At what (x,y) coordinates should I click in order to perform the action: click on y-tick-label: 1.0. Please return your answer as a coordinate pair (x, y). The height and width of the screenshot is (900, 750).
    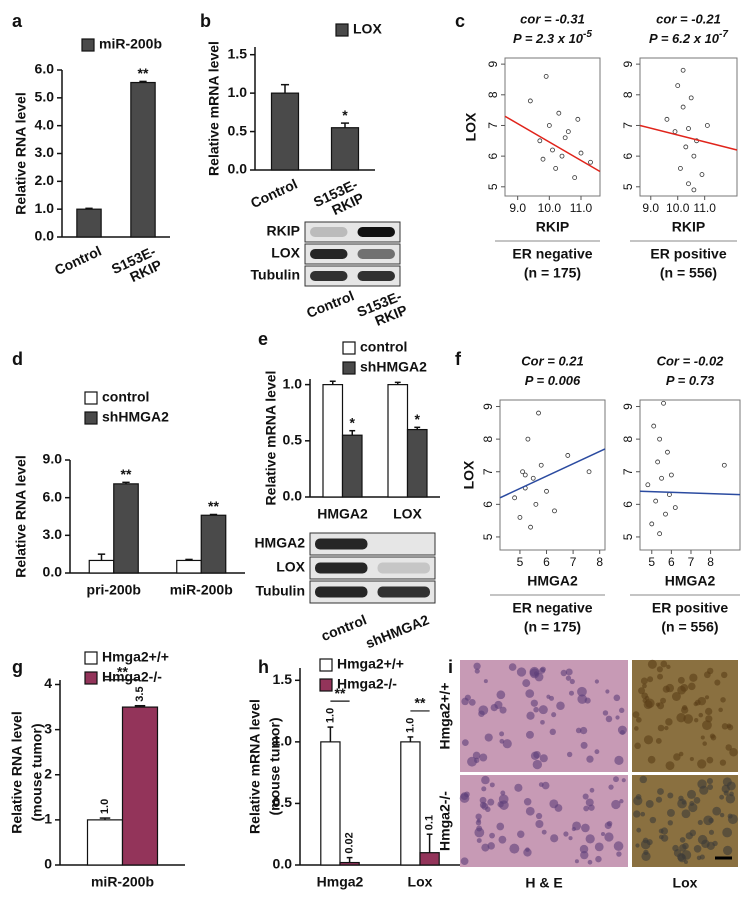
    Looking at the image, I should click on (45, 208).